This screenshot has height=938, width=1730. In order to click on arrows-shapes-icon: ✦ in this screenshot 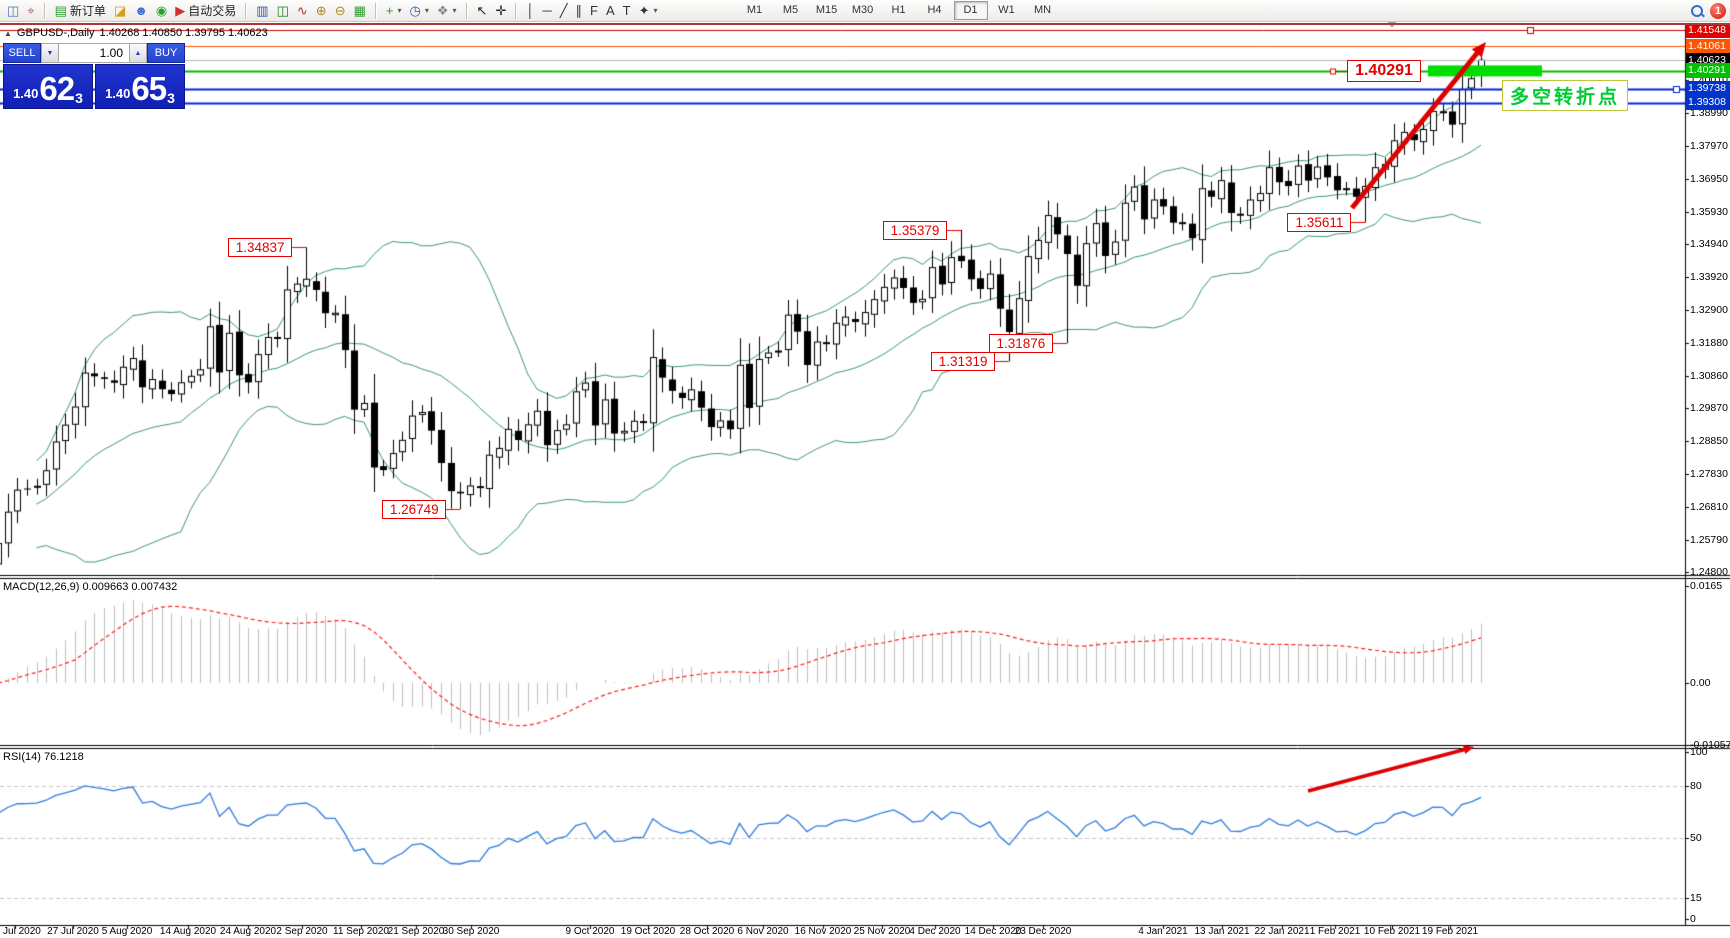, I will do `click(644, 10)`.